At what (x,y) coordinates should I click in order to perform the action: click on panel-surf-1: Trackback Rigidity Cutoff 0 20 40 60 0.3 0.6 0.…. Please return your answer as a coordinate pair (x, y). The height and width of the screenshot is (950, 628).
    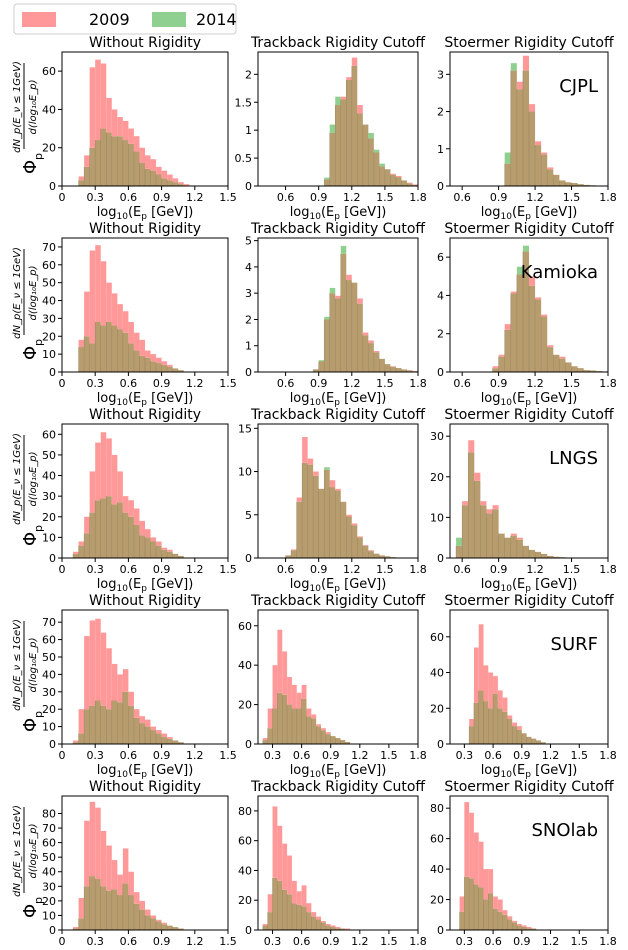
    Looking at the image, I should click on (332, 686).